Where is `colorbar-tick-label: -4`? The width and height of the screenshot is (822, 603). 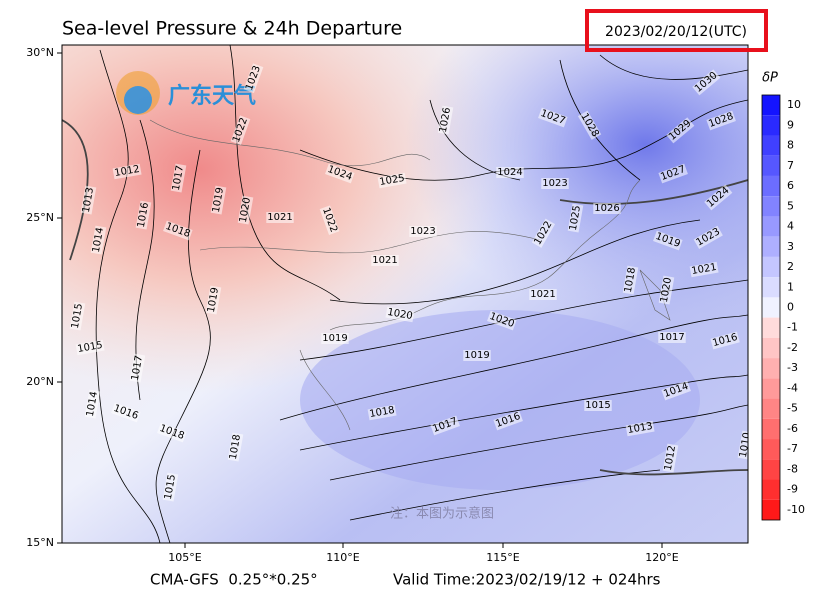 colorbar-tick-label: -4 is located at coordinates (792, 387).